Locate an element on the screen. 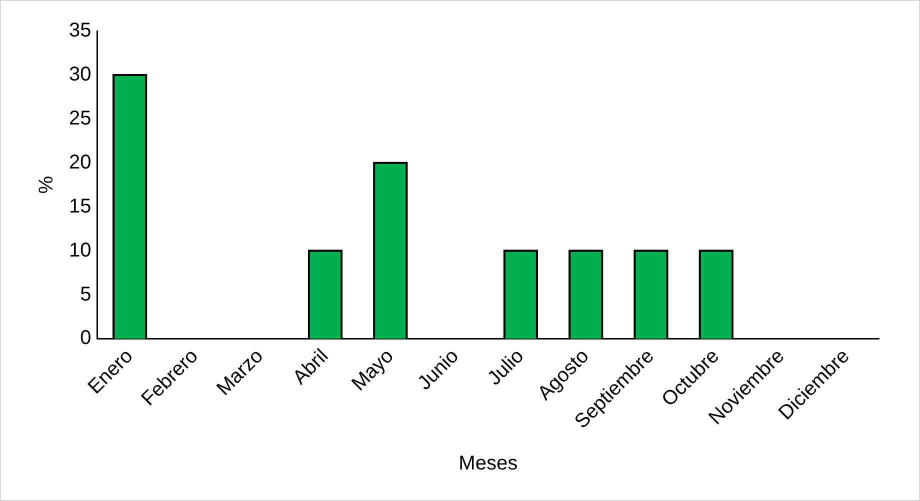 This screenshot has height=501, width=920. y-tick-label: 35 is located at coordinates (80, 31).